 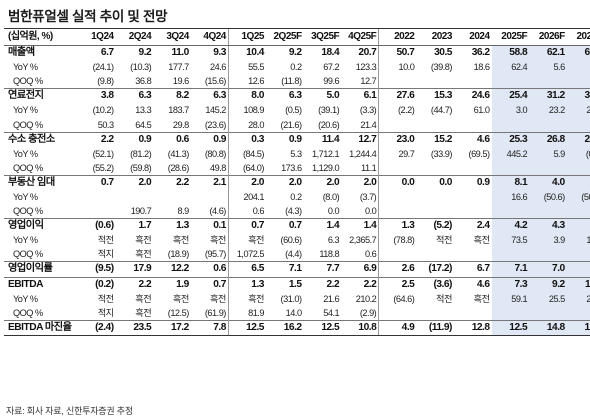 What do you see at coordinates (291, 298) in the screenshot?
I see `table-cell: (31.0)` at bounding box center [291, 298].